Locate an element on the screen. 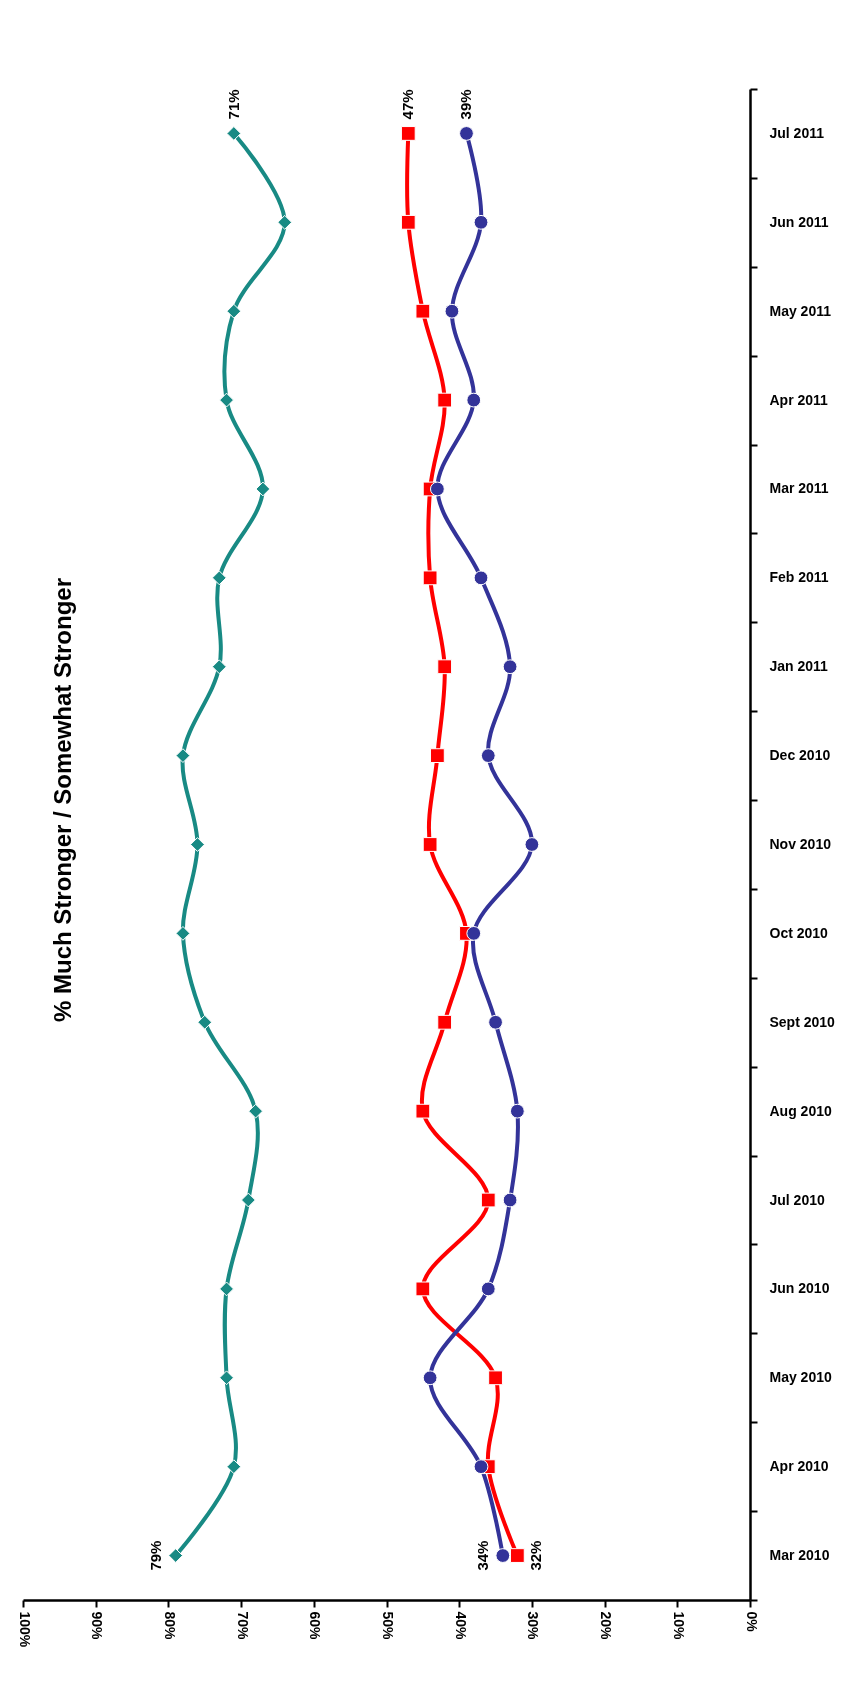  y-tick-label: May 2010 is located at coordinates (800, 1377).